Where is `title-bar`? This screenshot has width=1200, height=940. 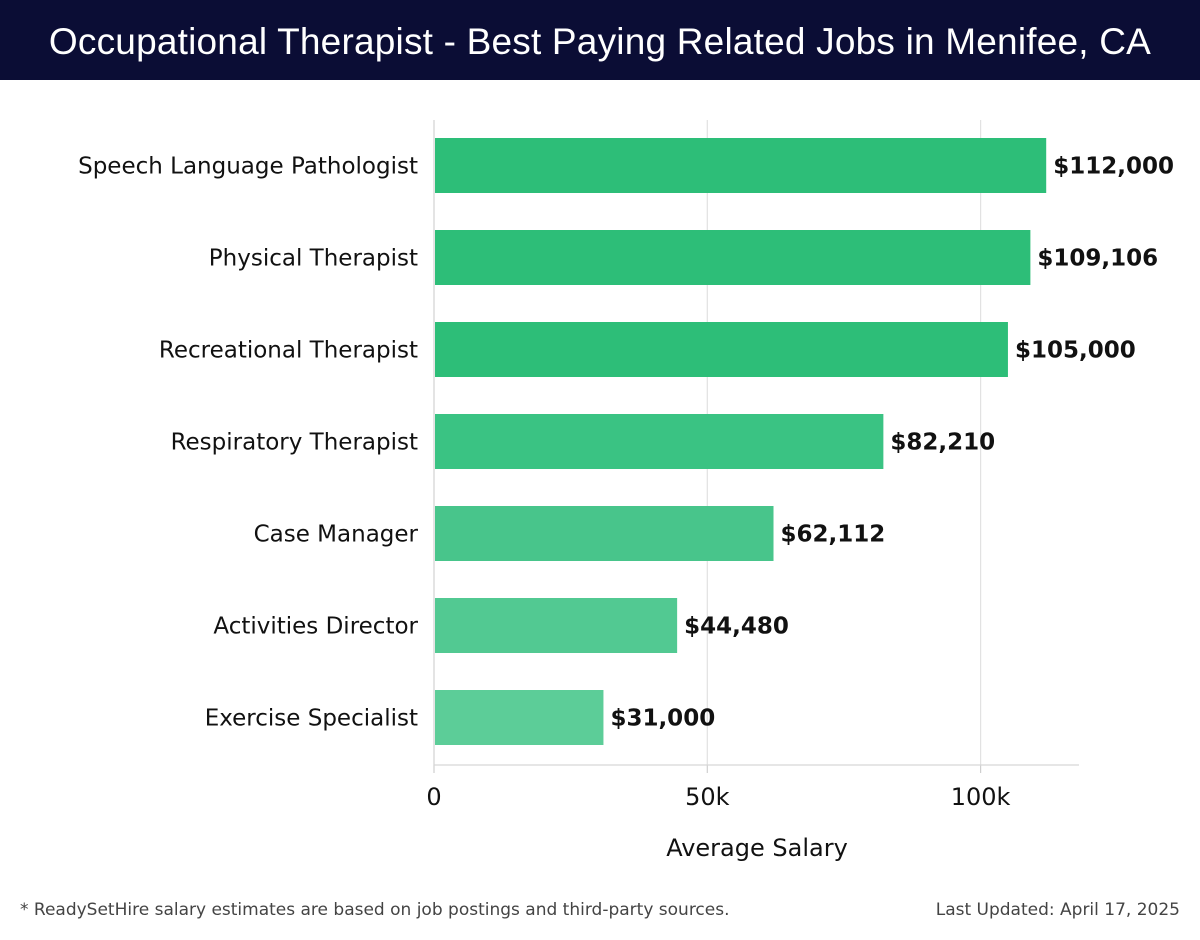
title-bar is located at coordinates (600, 40).